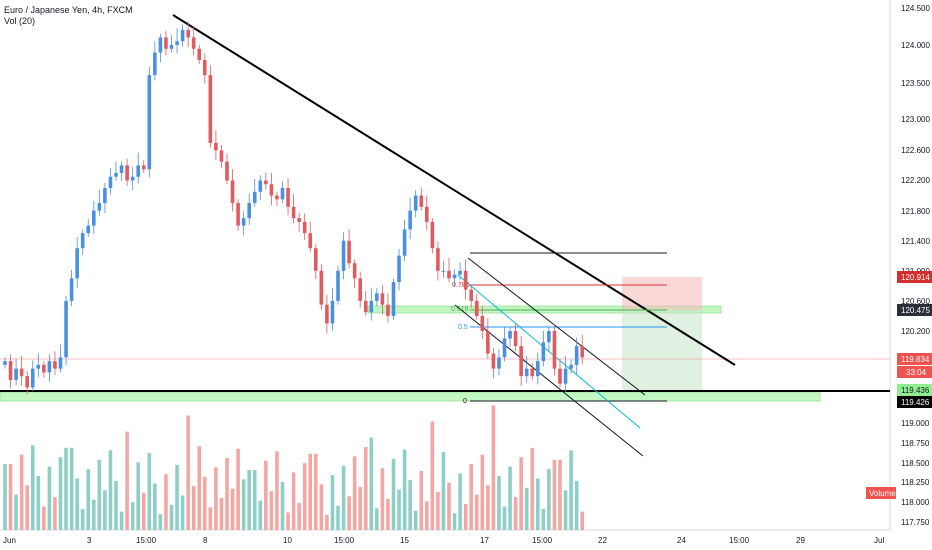 The image size is (932, 550). I want to click on price-tag-level: 120.475, so click(914, 310).